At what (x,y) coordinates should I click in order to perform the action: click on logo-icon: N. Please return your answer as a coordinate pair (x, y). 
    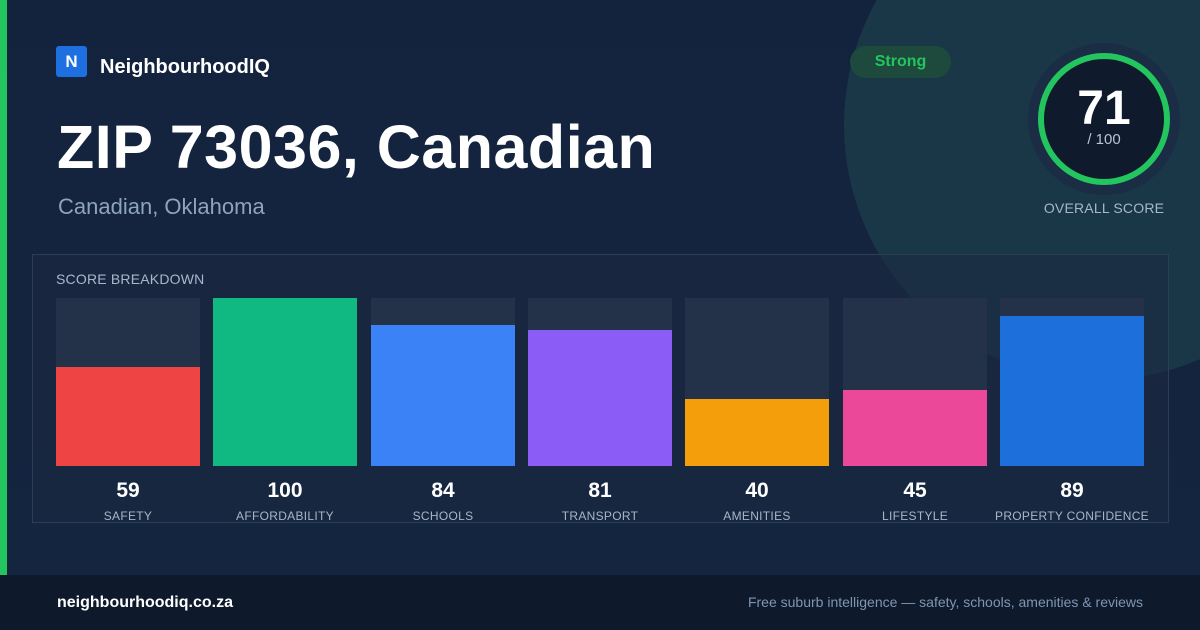
    Looking at the image, I should click on (71, 61).